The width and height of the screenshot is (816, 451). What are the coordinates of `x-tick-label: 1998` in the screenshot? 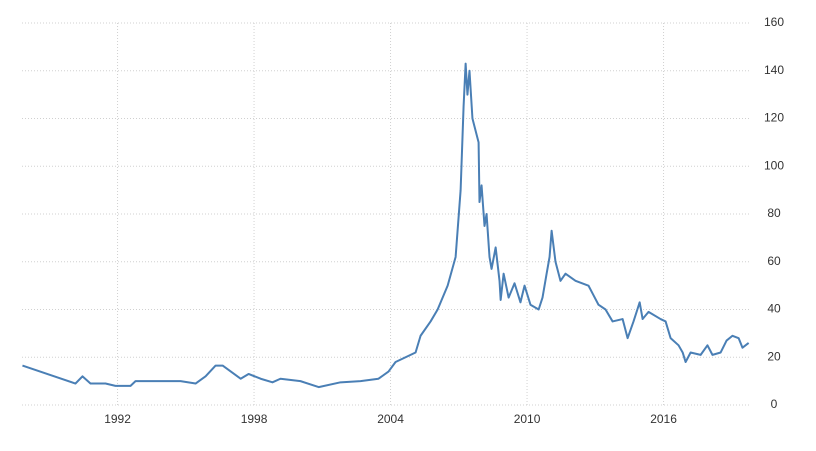 It's located at (254, 419).